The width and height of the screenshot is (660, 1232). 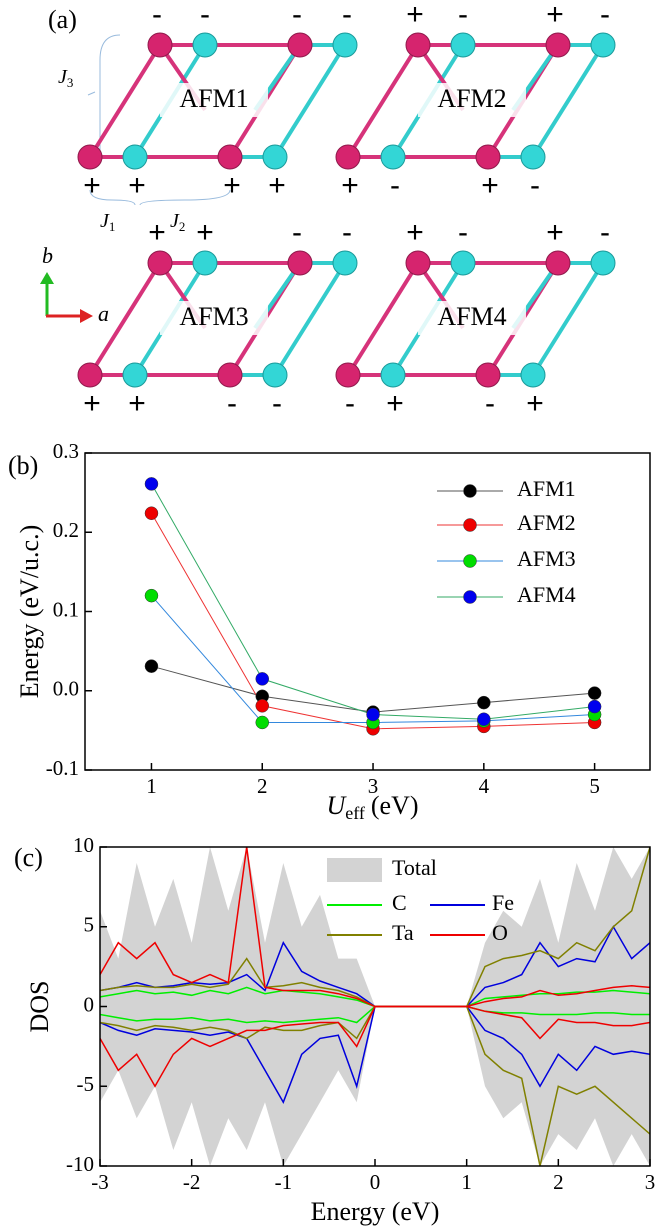 I want to click on x-tick-label: 4, so click(x=484, y=786).